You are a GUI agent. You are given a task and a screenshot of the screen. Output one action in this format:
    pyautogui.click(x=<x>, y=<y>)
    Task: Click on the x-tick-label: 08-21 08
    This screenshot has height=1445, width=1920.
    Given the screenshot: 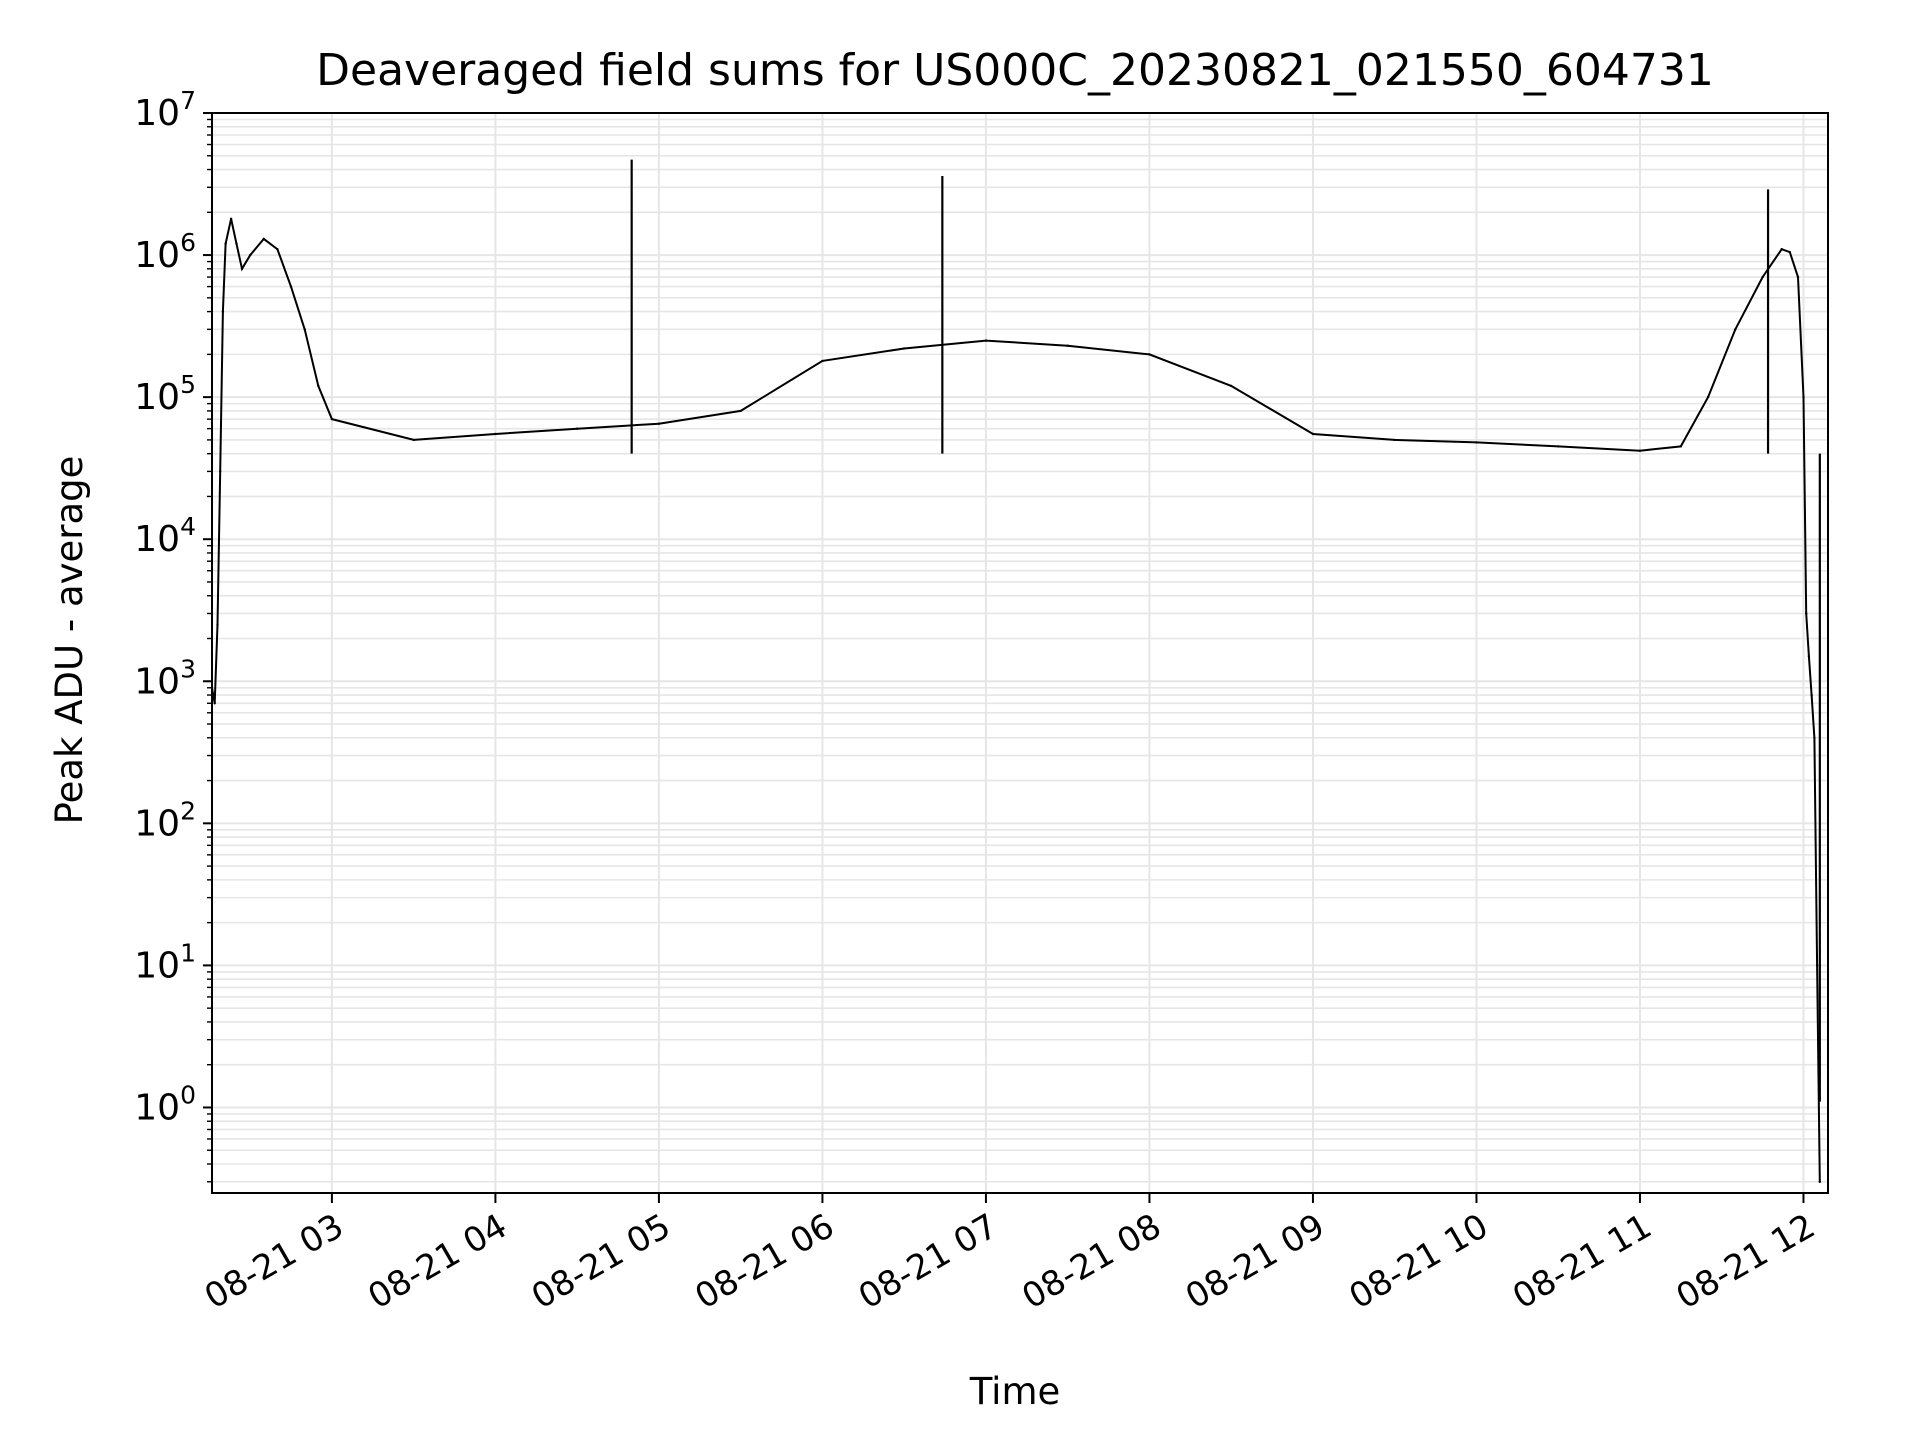 What is the action you would take?
    pyautogui.click(x=1092, y=1261)
    